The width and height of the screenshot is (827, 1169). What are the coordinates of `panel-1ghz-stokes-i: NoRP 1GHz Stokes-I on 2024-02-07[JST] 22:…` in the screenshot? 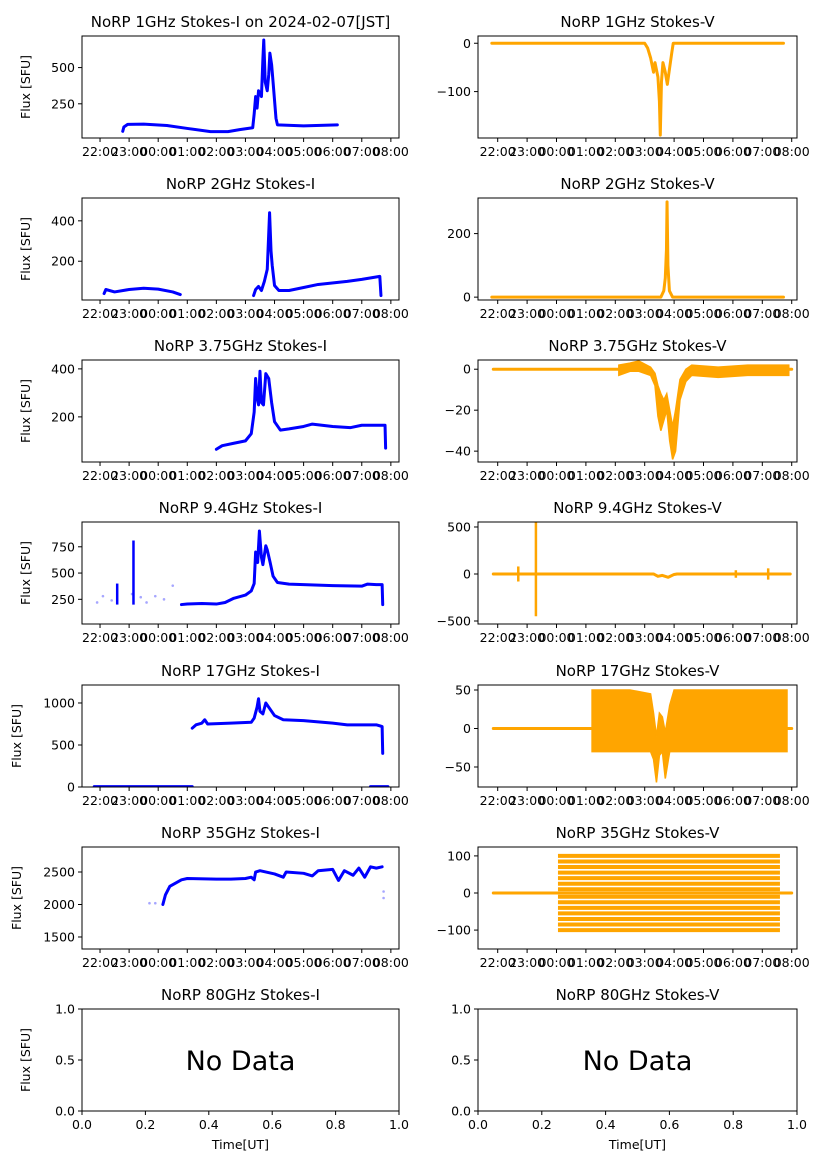 It's located at (213, 86).